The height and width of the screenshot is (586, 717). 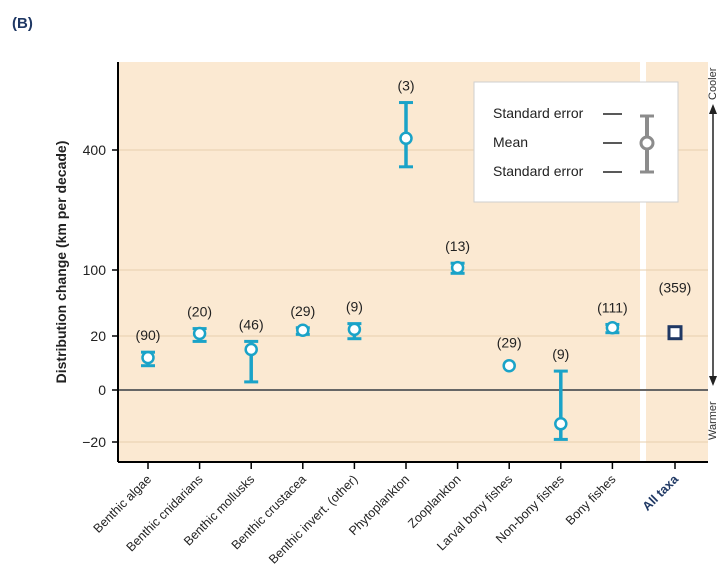 What do you see at coordinates (95, 150) in the screenshot?
I see `y-tick-label: 400` at bounding box center [95, 150].